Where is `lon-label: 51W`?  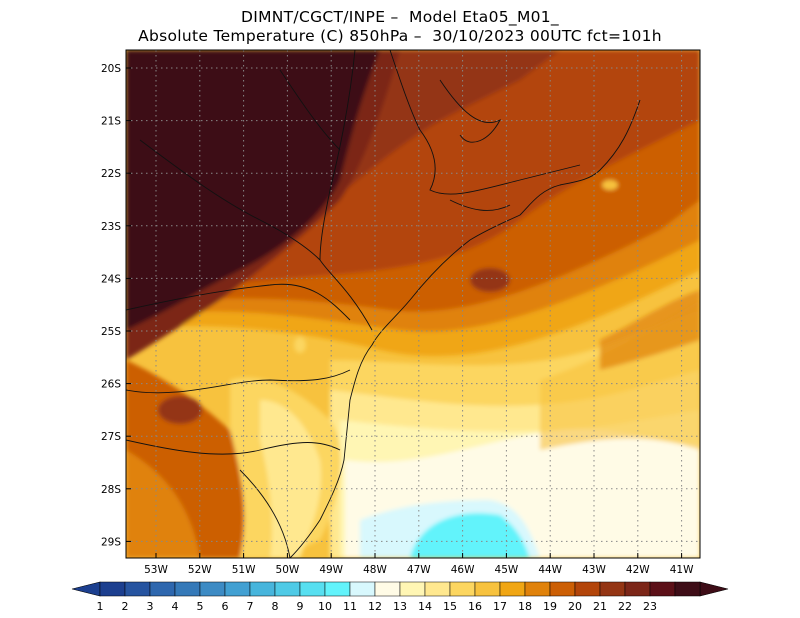
lon-label: 51W is located at coordinates (244, 570).